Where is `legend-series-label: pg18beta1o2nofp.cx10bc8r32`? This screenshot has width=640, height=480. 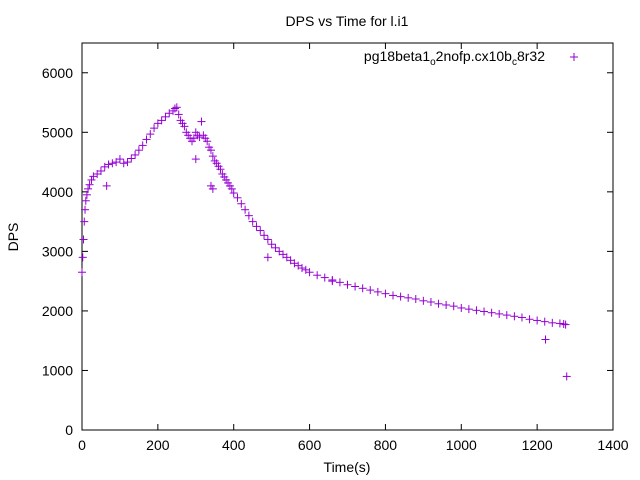
legend-series-label: pg18beta1o2nofp.cx10bc8r32 is located at coordinates (454, 58).